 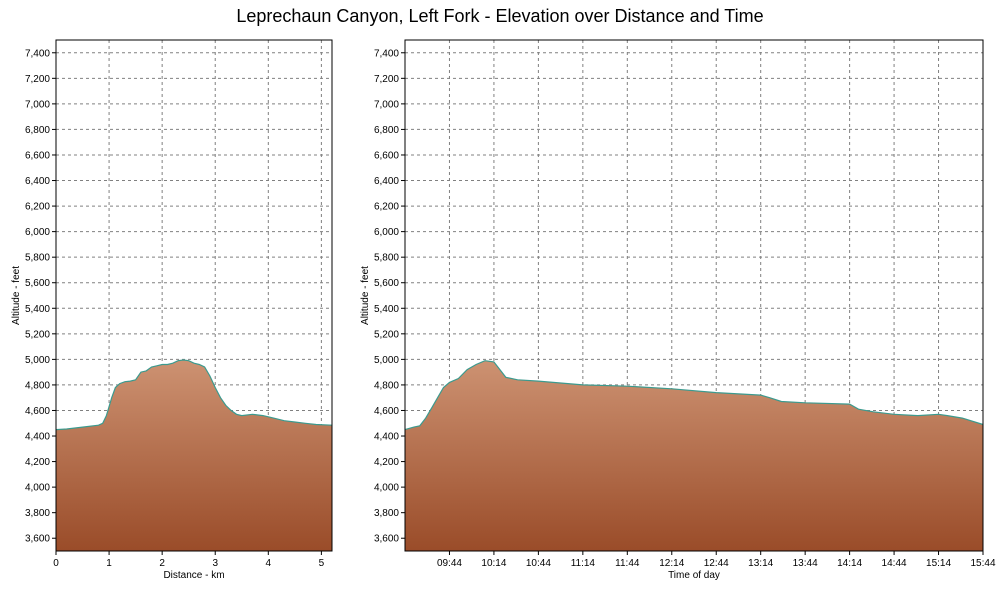 I want to click on x-tick-label: 10:14, so click(x=493, y=563).